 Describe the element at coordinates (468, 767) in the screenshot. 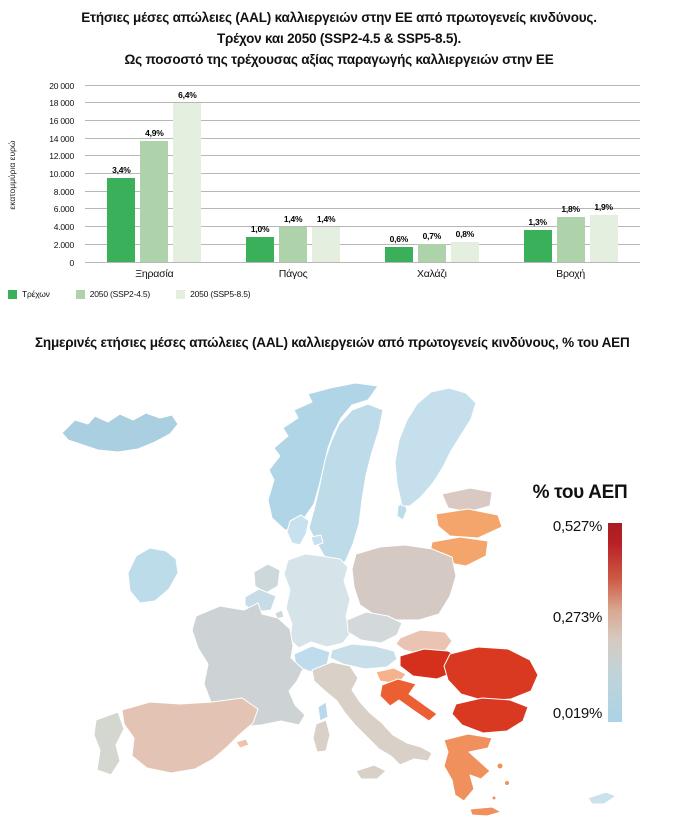

I see `country-greece` at that location.